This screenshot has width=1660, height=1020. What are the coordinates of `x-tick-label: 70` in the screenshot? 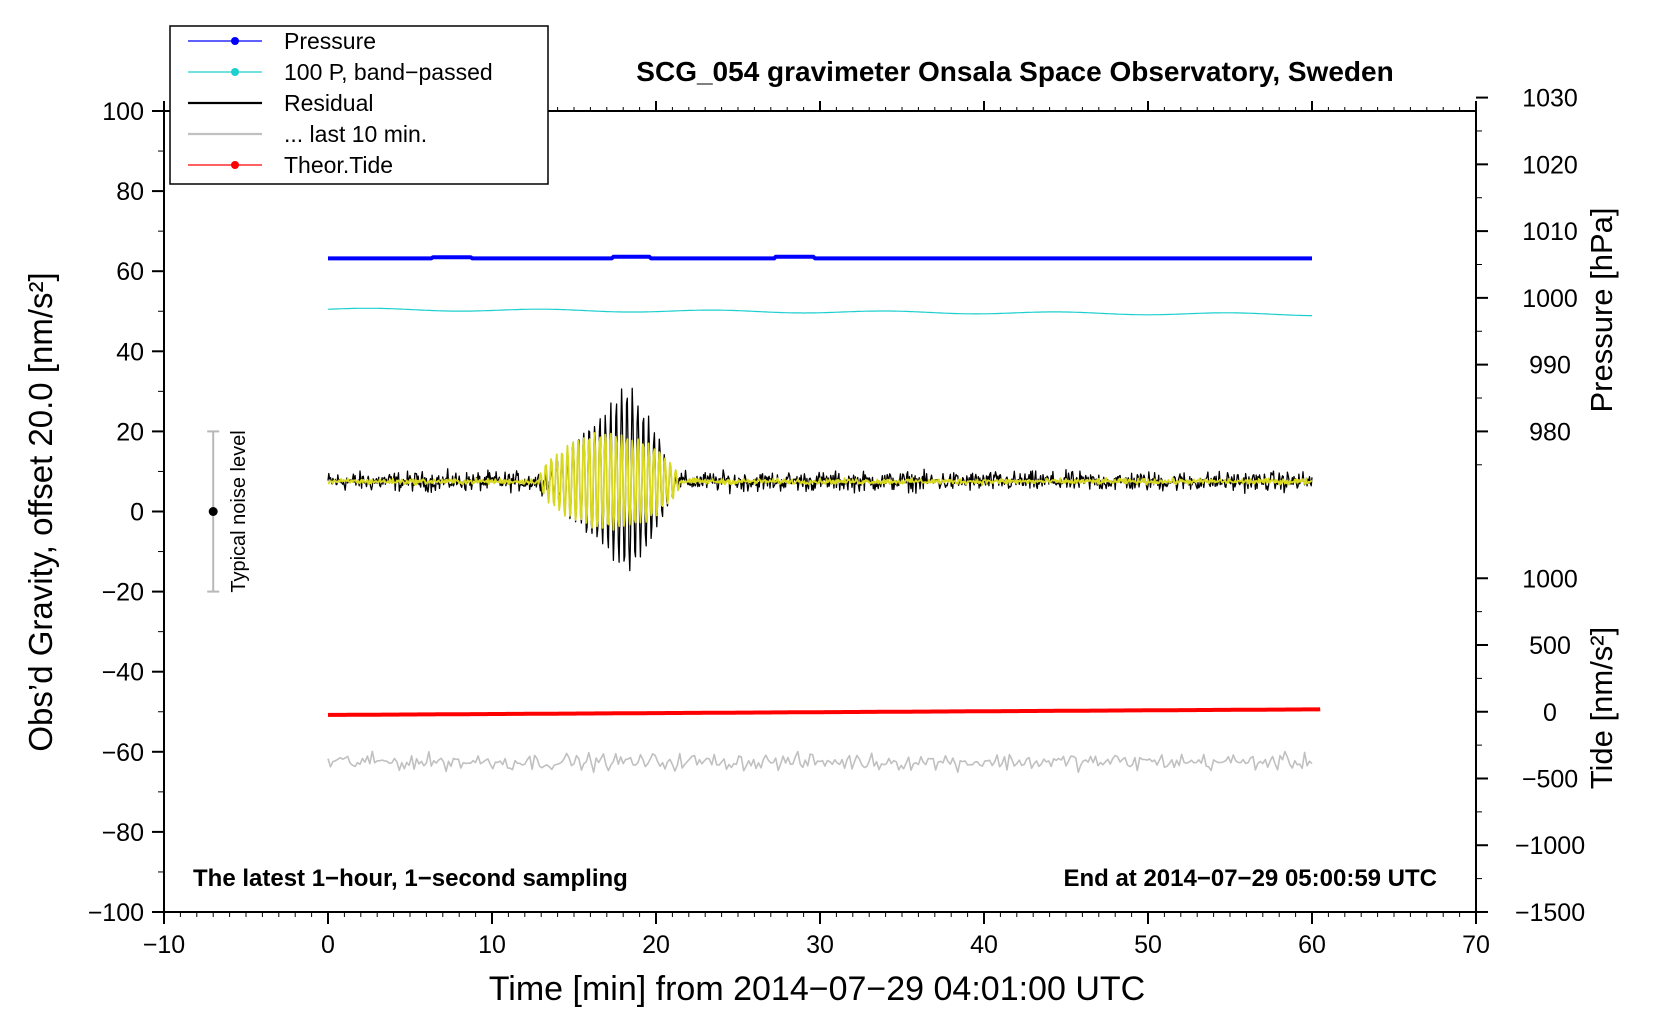 It's located at (1476, 945).